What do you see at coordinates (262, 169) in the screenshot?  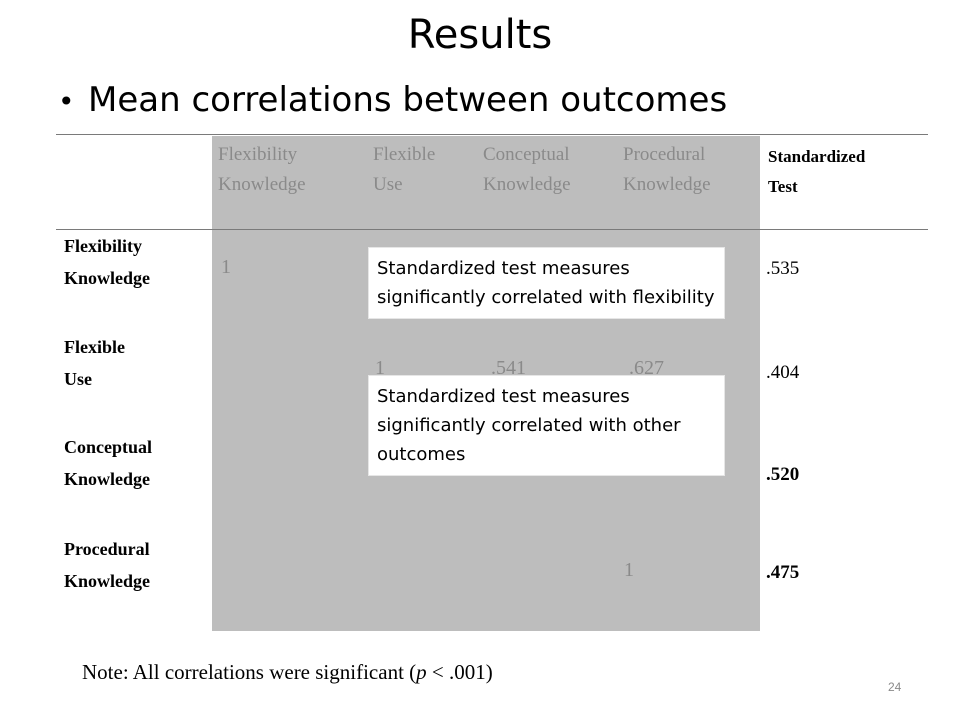 I see `column-header-flexibility-knowledge: Flexibility Knowledge` at bounding box center [262, 169].